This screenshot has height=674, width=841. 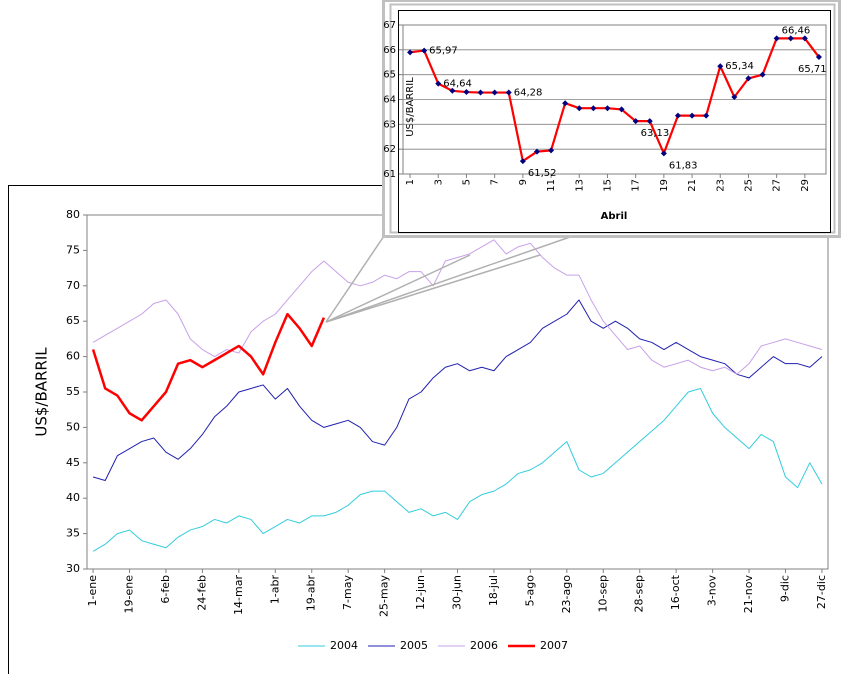 I want to click on inset-y-title: US$/BARRIL, so click(x=410, y=107).